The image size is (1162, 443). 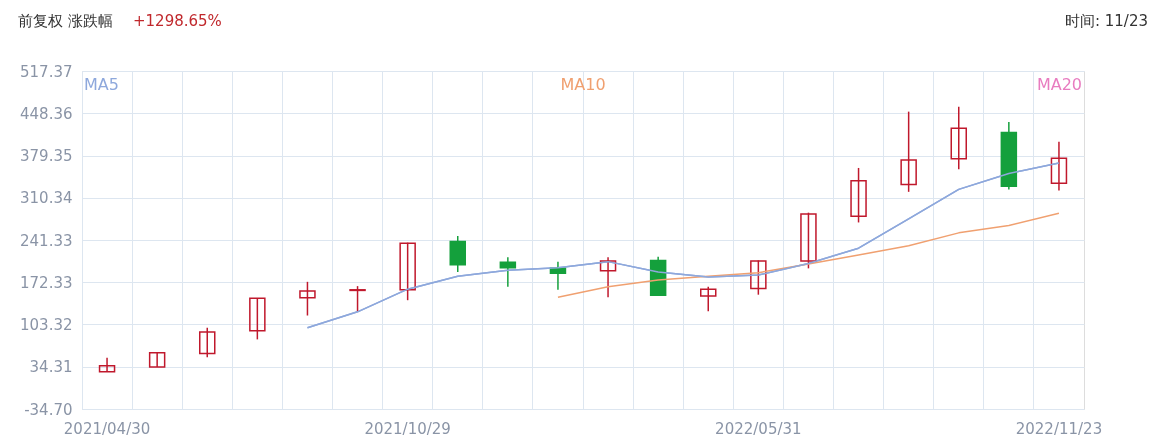 What do you see at coordinates (177, 21) in the screenshot?
I see `text: +1298.65%` at bounding box center [177, 21].